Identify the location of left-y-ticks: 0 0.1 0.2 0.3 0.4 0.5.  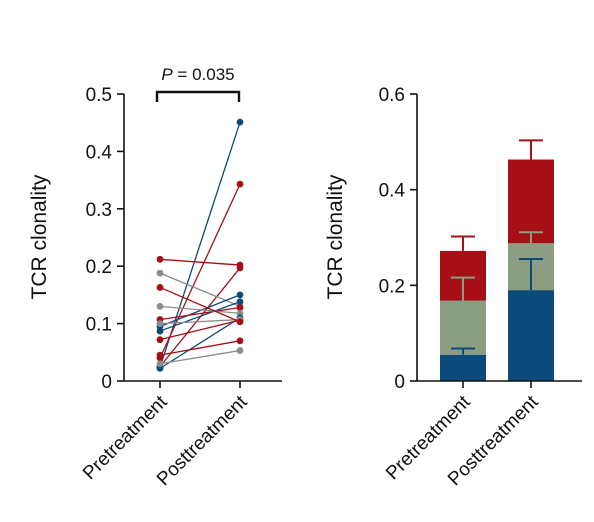
(105, 239).